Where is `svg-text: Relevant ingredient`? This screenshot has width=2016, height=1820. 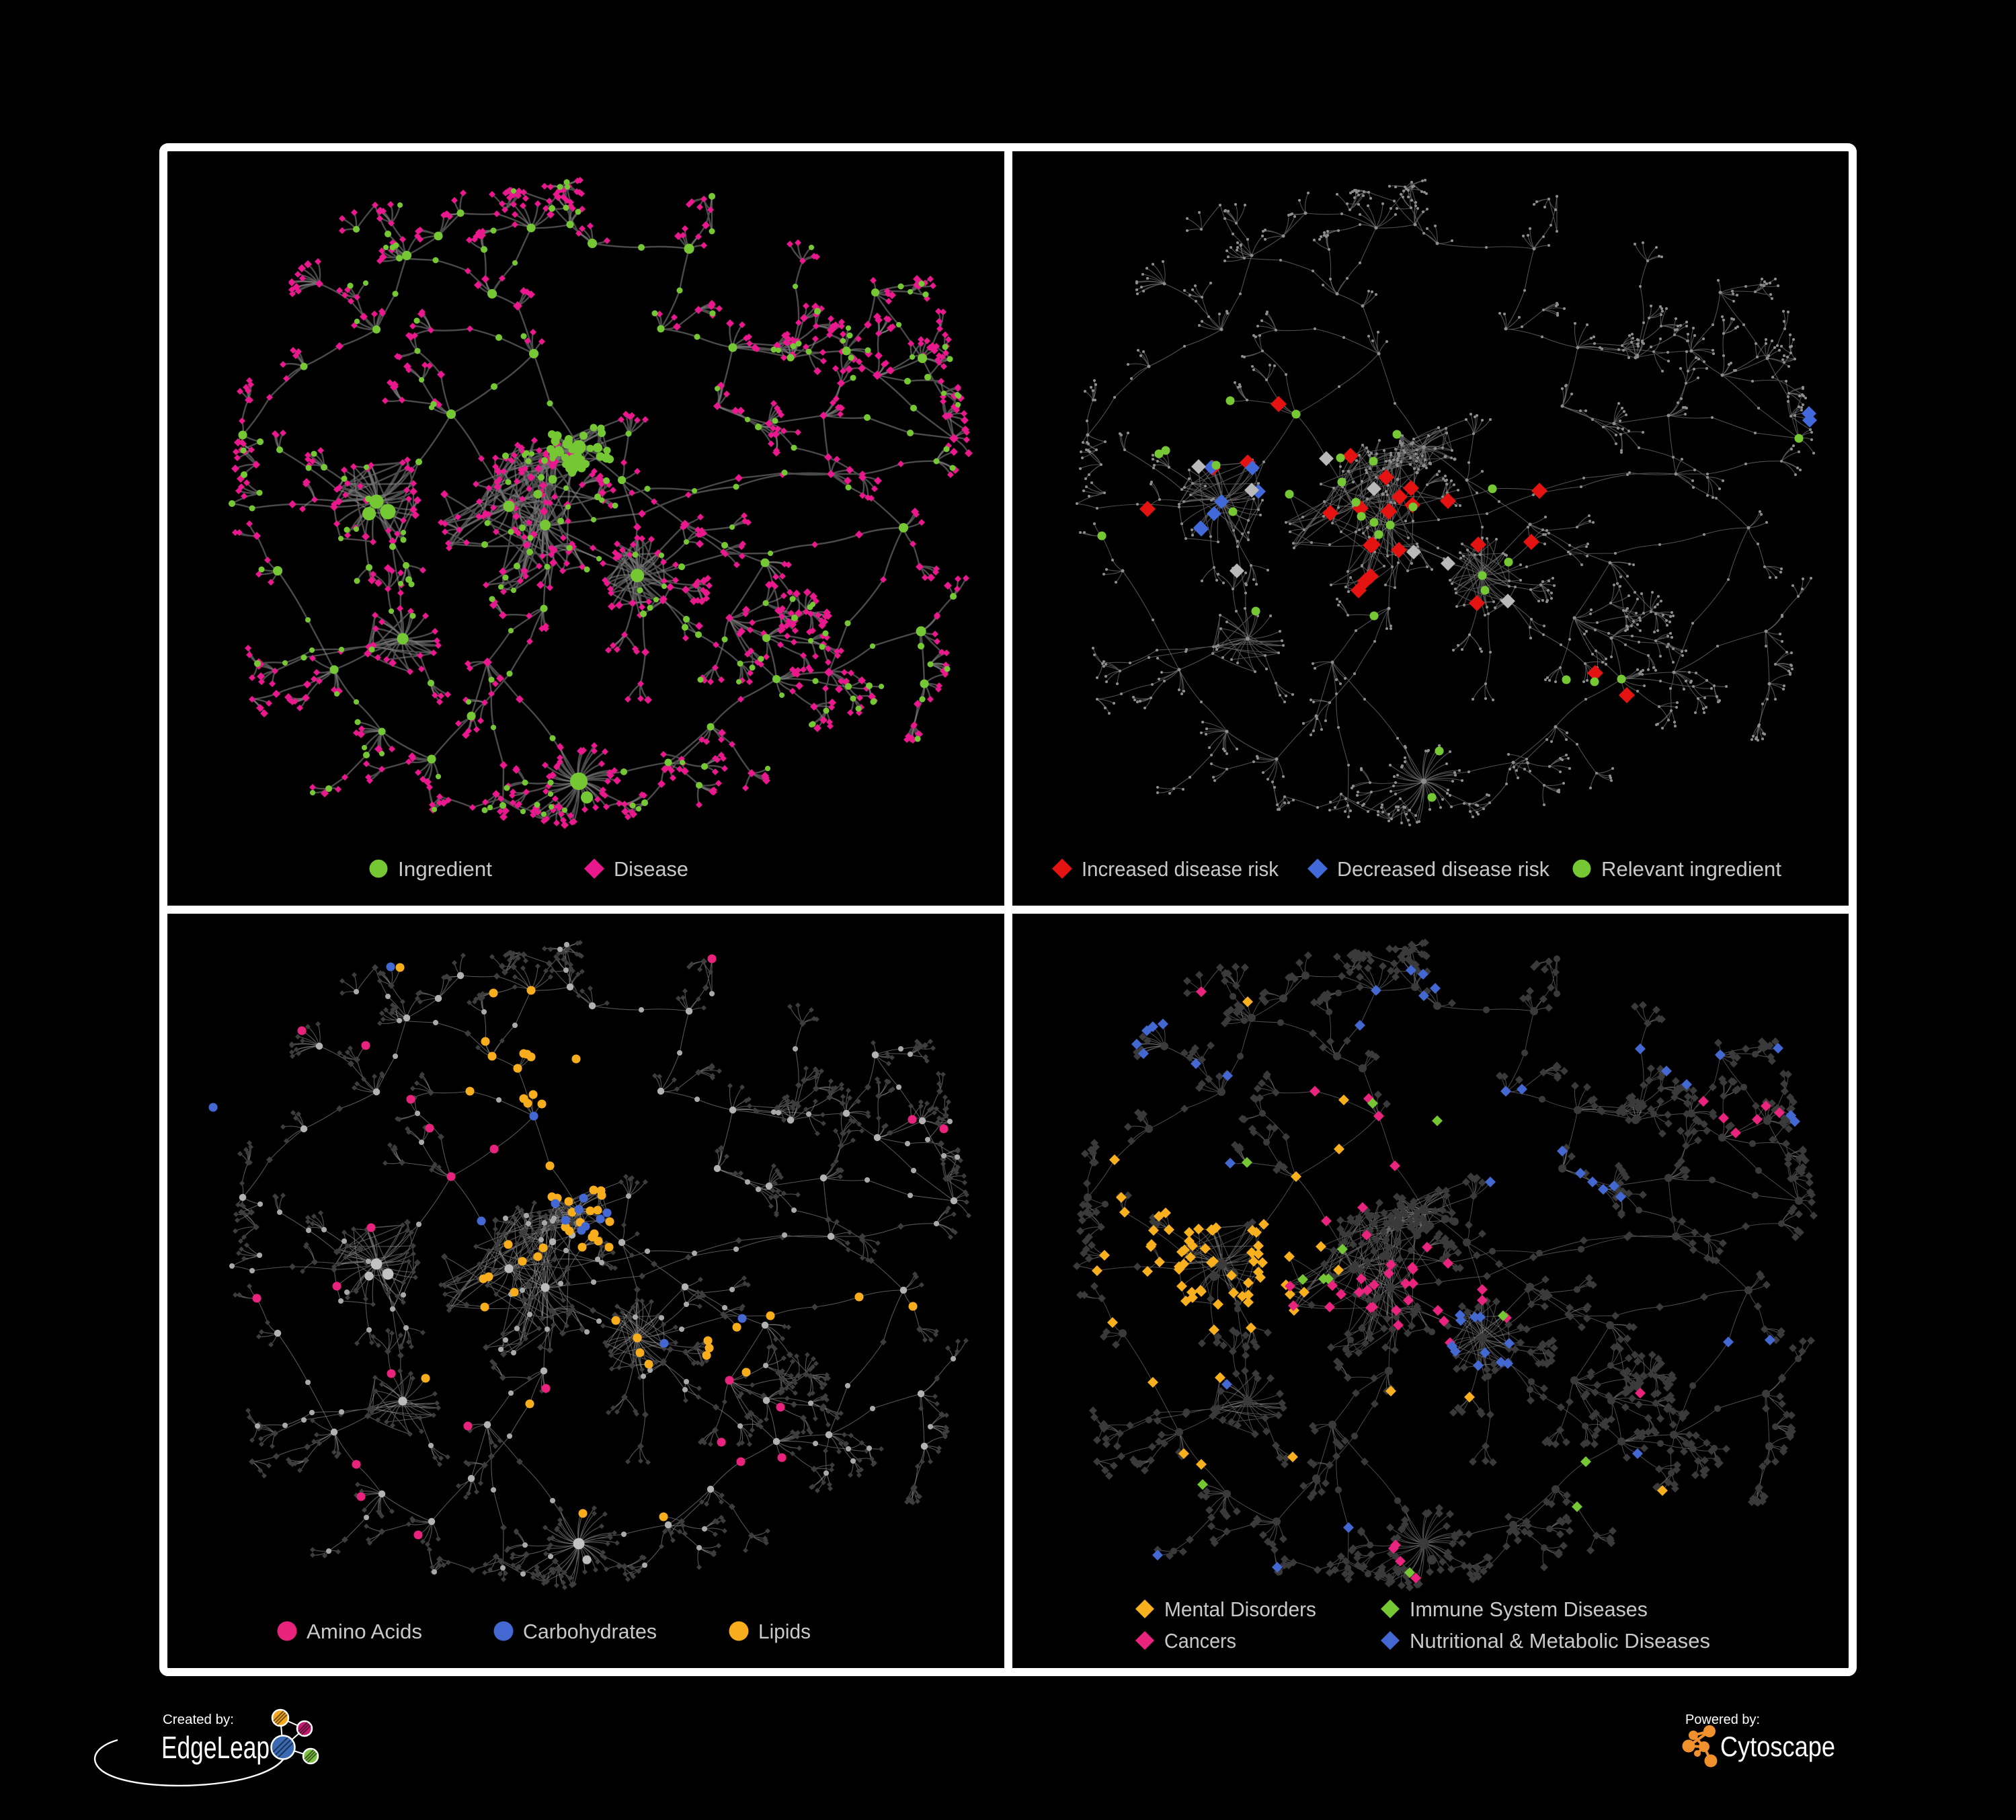 svg-text: Relevant ingredient is located at coordinates (1691, 869).